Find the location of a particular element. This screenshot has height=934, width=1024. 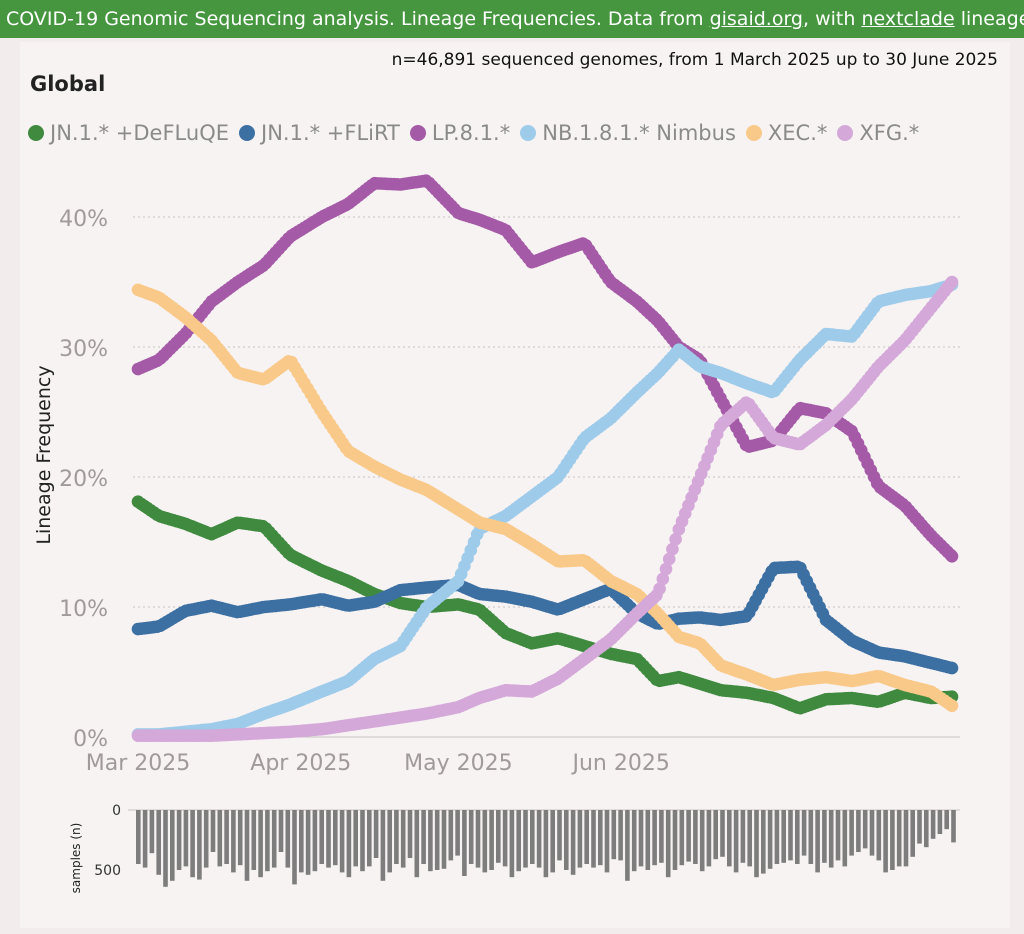

region-title: Global is located at coordinates (68, 84).